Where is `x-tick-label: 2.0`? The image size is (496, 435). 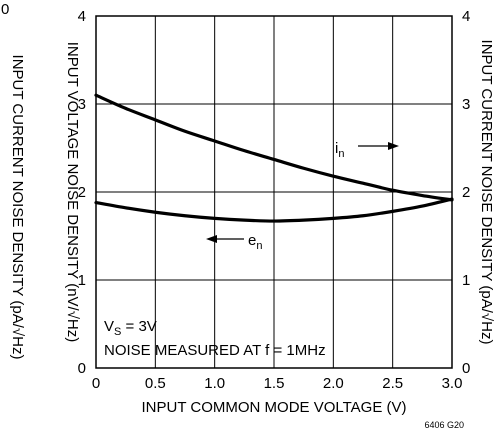
x-tick-label: 2.0 is located at coordinates (333, 383).